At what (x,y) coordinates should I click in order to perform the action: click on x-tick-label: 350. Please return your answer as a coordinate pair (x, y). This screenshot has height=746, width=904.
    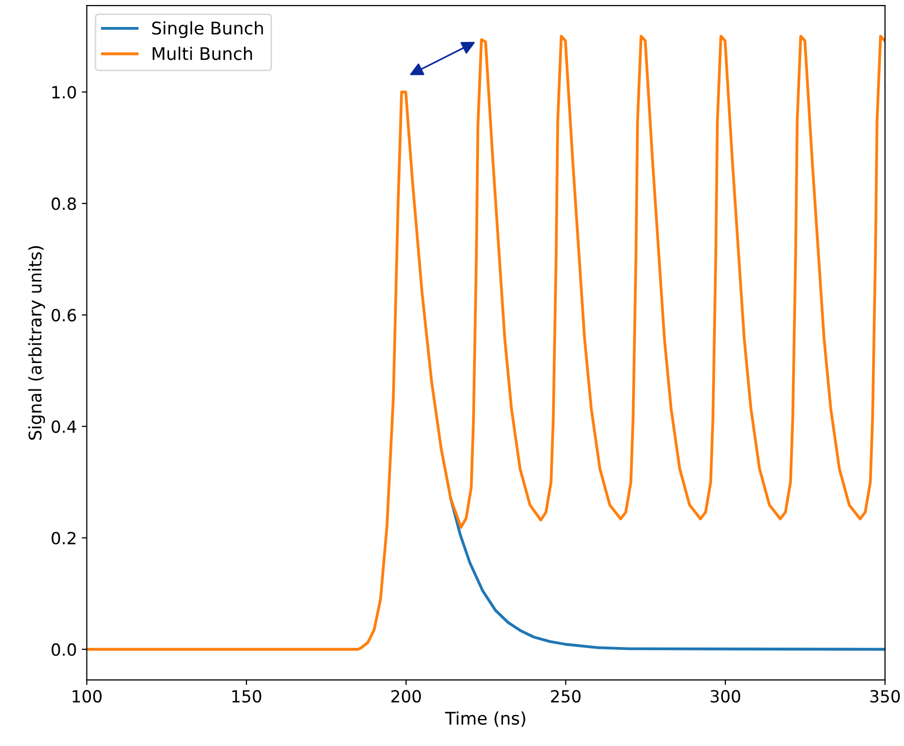
    Looking at the image, I should click on (885, 696).